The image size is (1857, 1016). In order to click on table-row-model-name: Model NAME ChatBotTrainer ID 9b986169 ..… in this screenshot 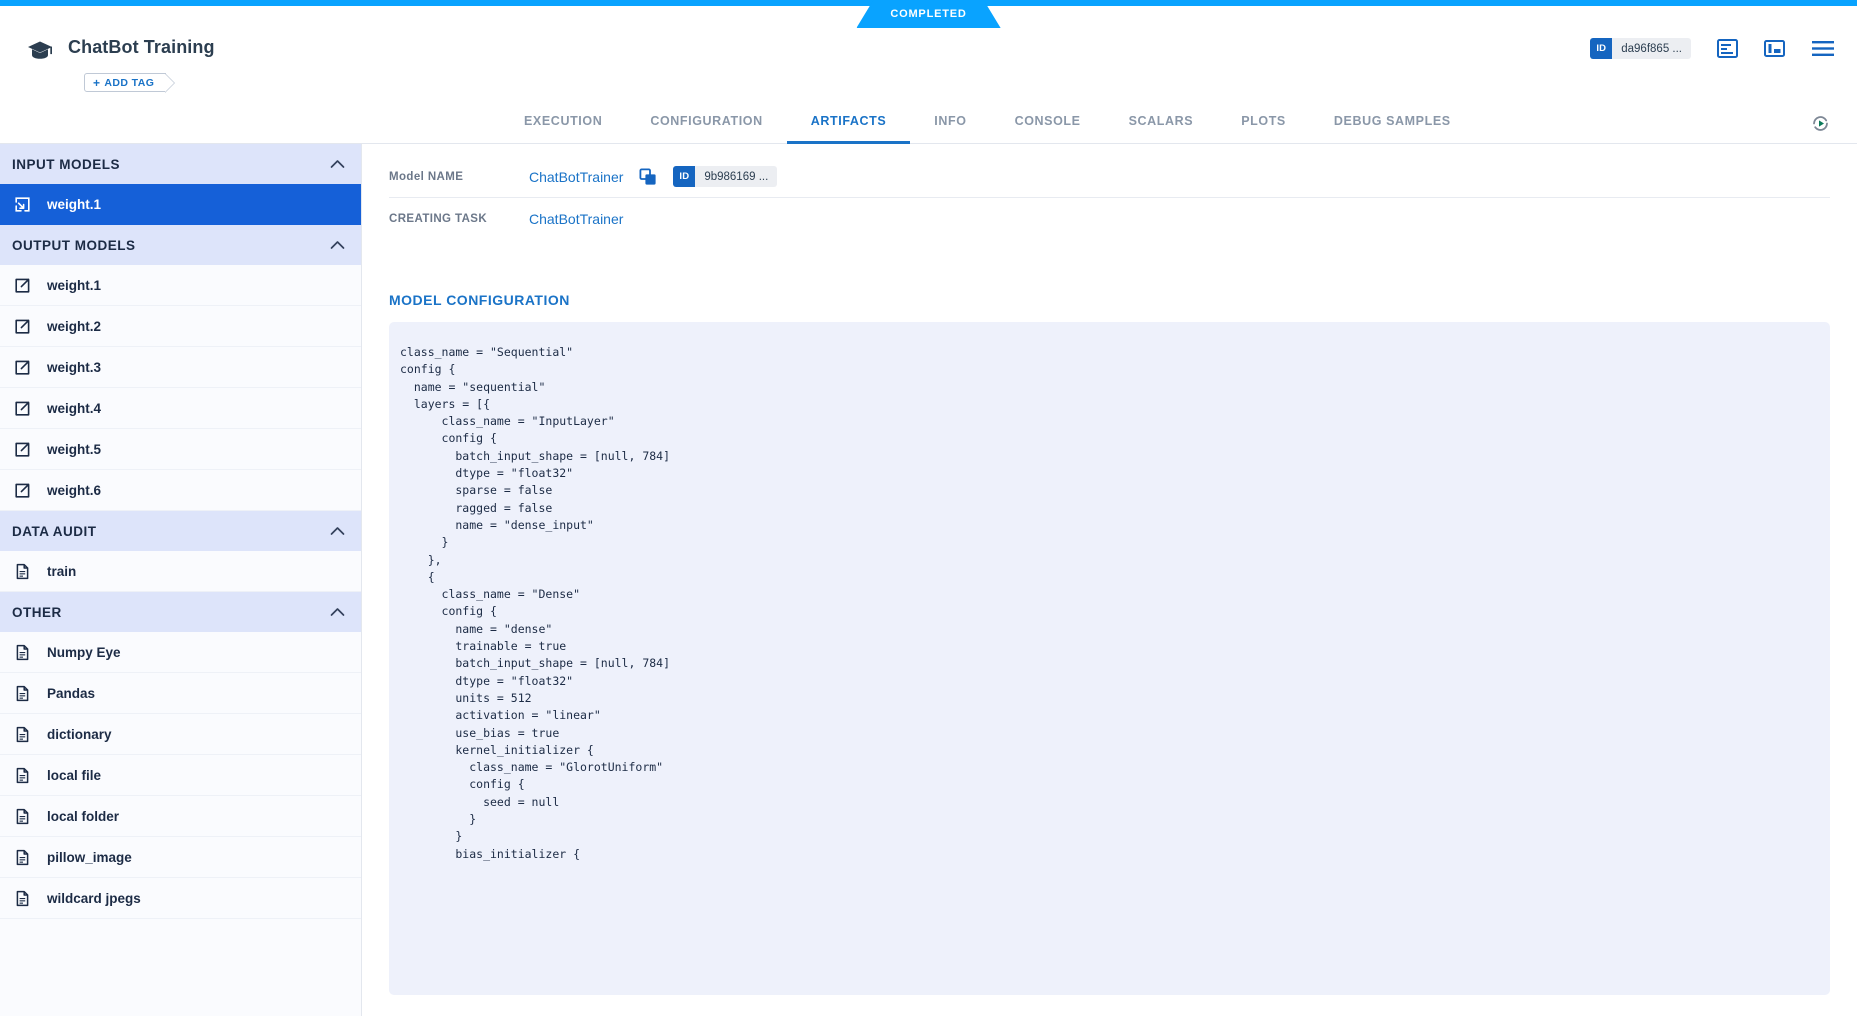, I will do `click(1109, 177)`.